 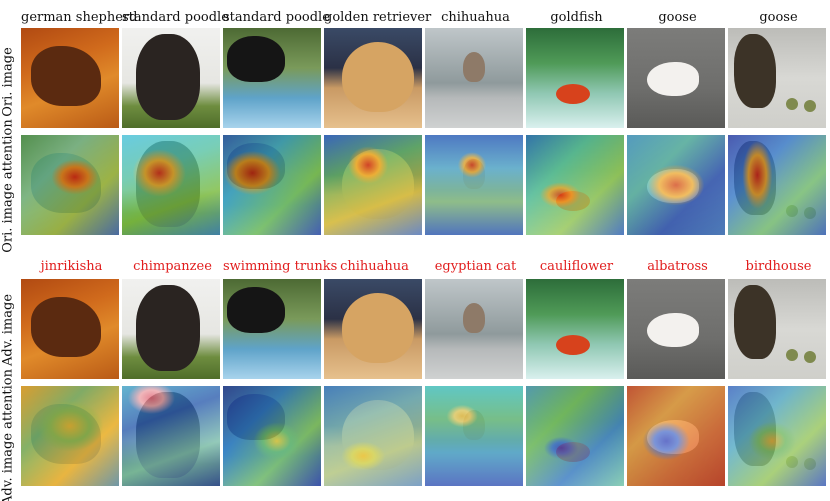 What do you see at coordinates (576, 266) in the screenshot?
I see `adv-prediction-label: cauliflower` at bounding box center [576, 266].